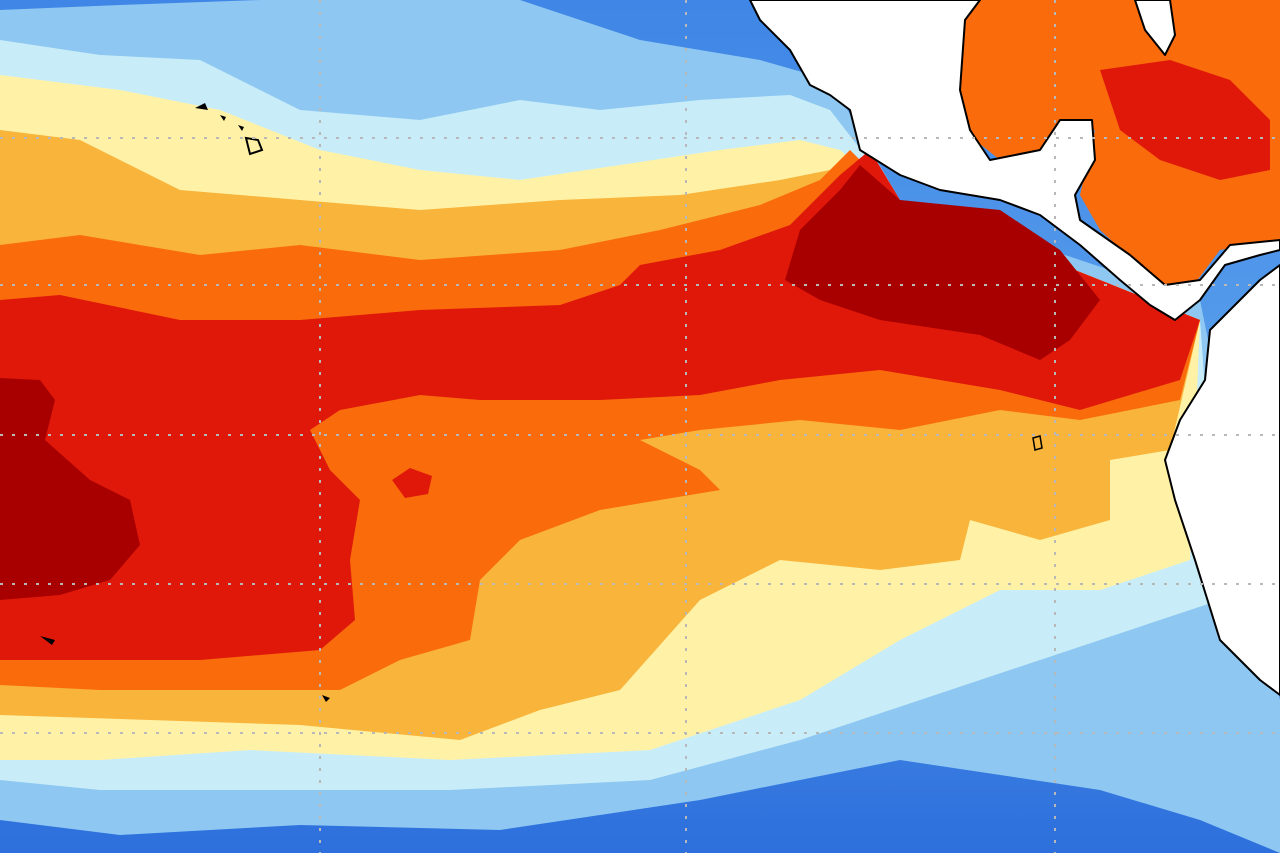  Describe the element at coordinates (219, 117) in the screenshot. I see `hawaii-islands` at that location.